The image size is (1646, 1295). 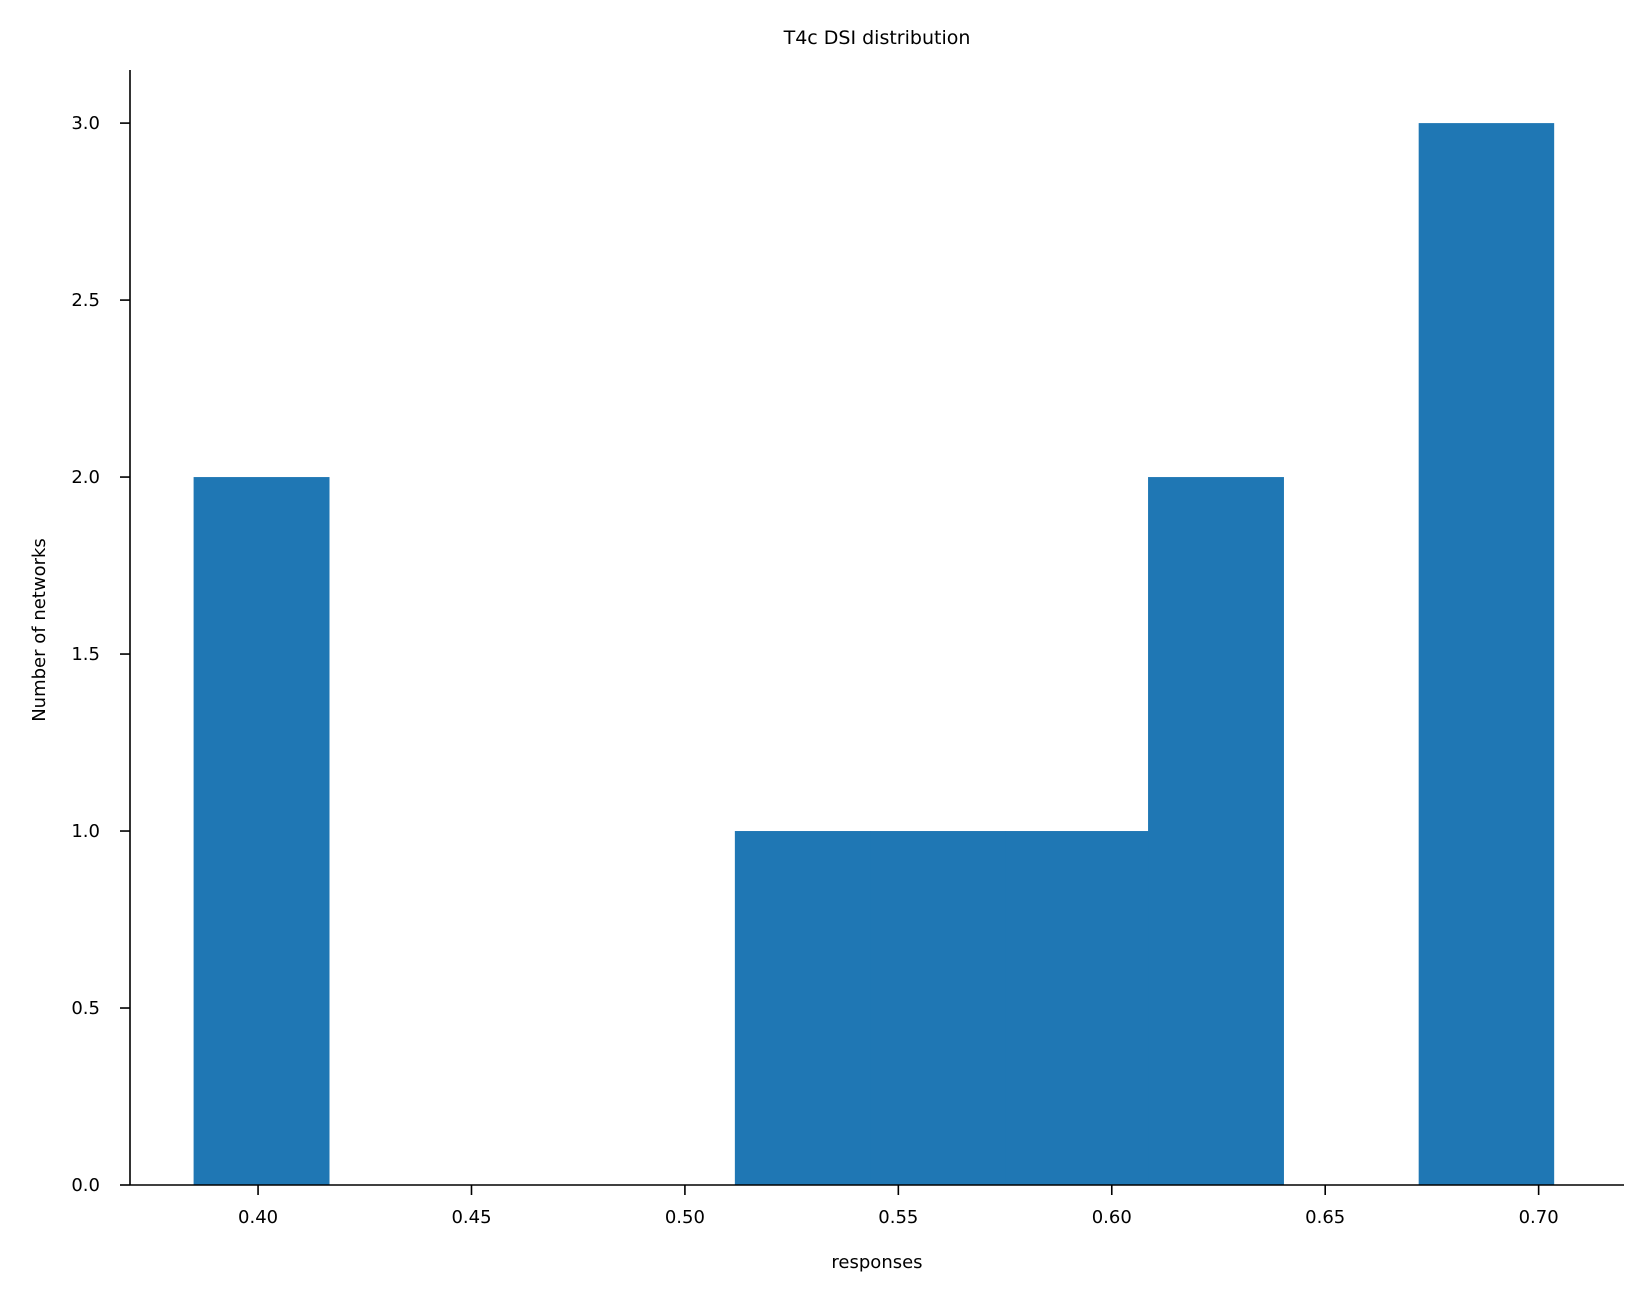 What do you see at coordinates (85, 123) in the screenshot?
I see `y-tick-label: 3.0` at bounding box center [85, 123].